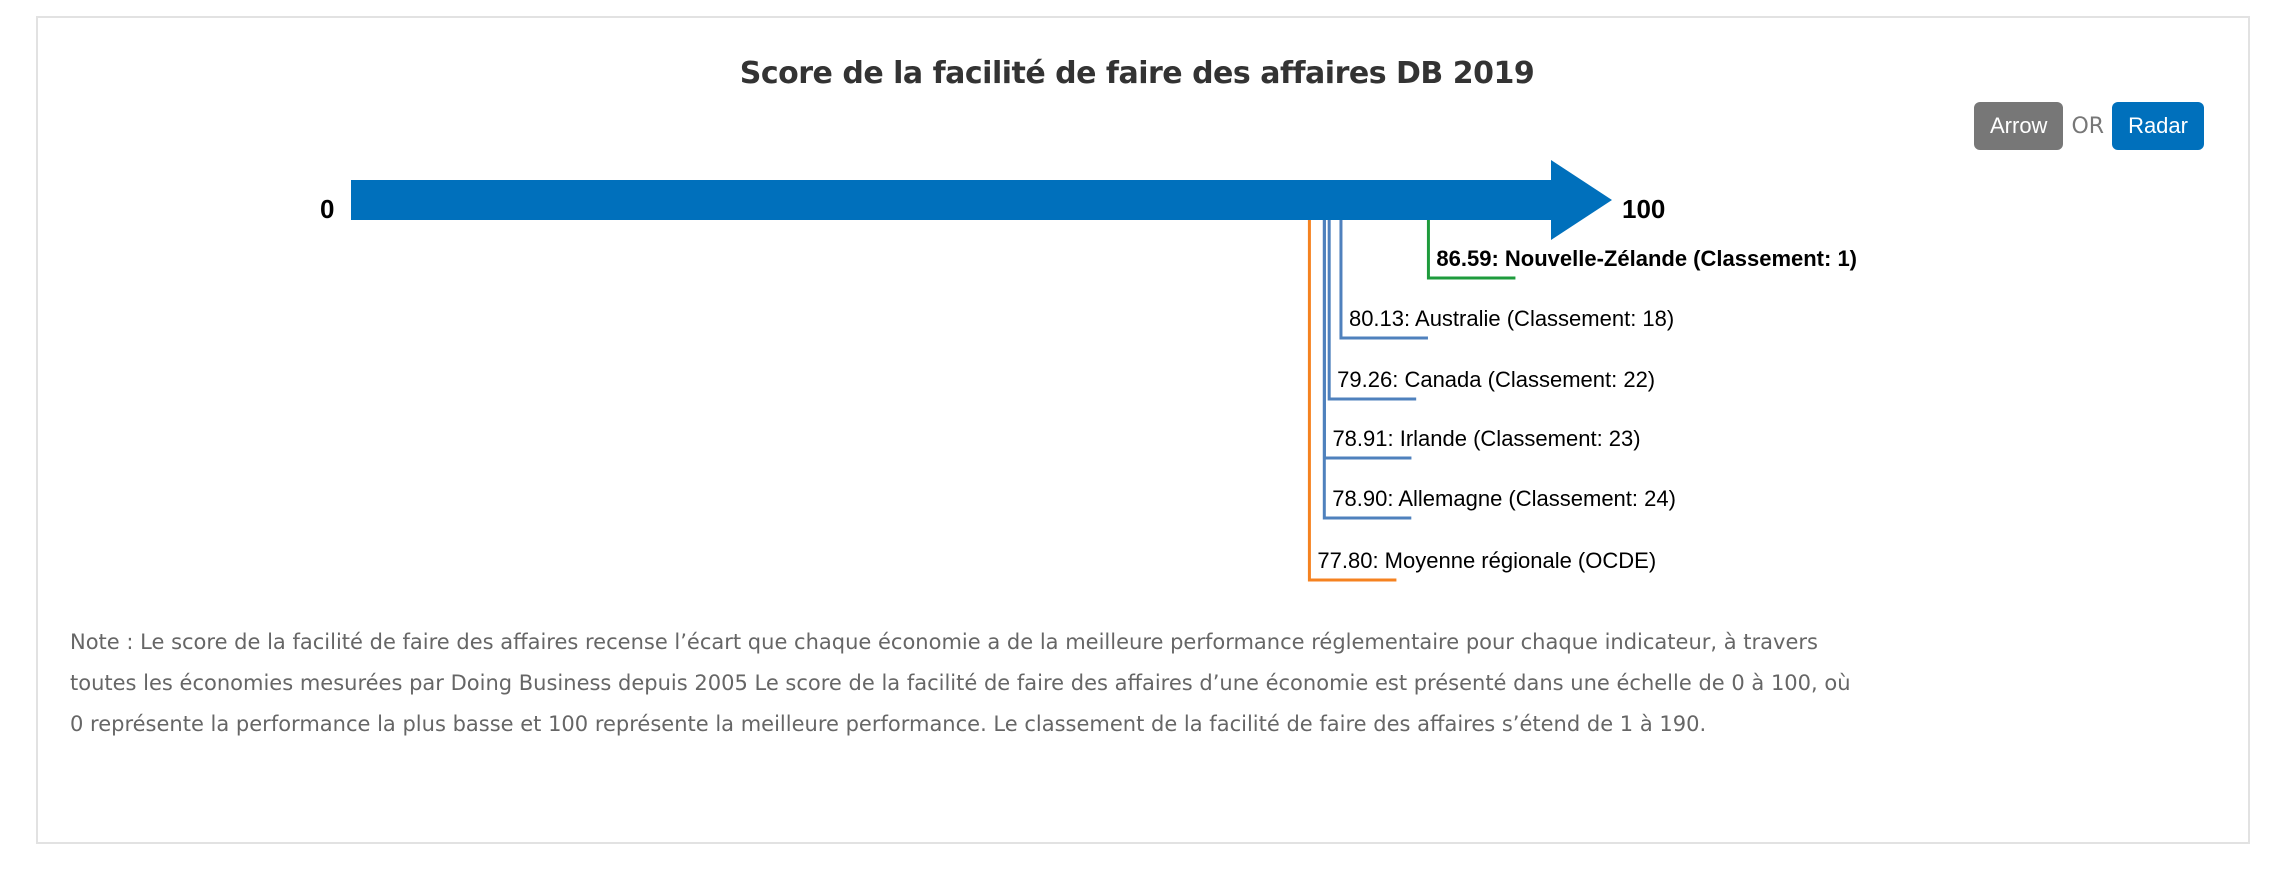 The image size is (2274, 880). Describe the element at coordinates (1486, 560) in the screenshot. I see `data-label: 77.80: Moyenne régionale (OCDE)` at that location.